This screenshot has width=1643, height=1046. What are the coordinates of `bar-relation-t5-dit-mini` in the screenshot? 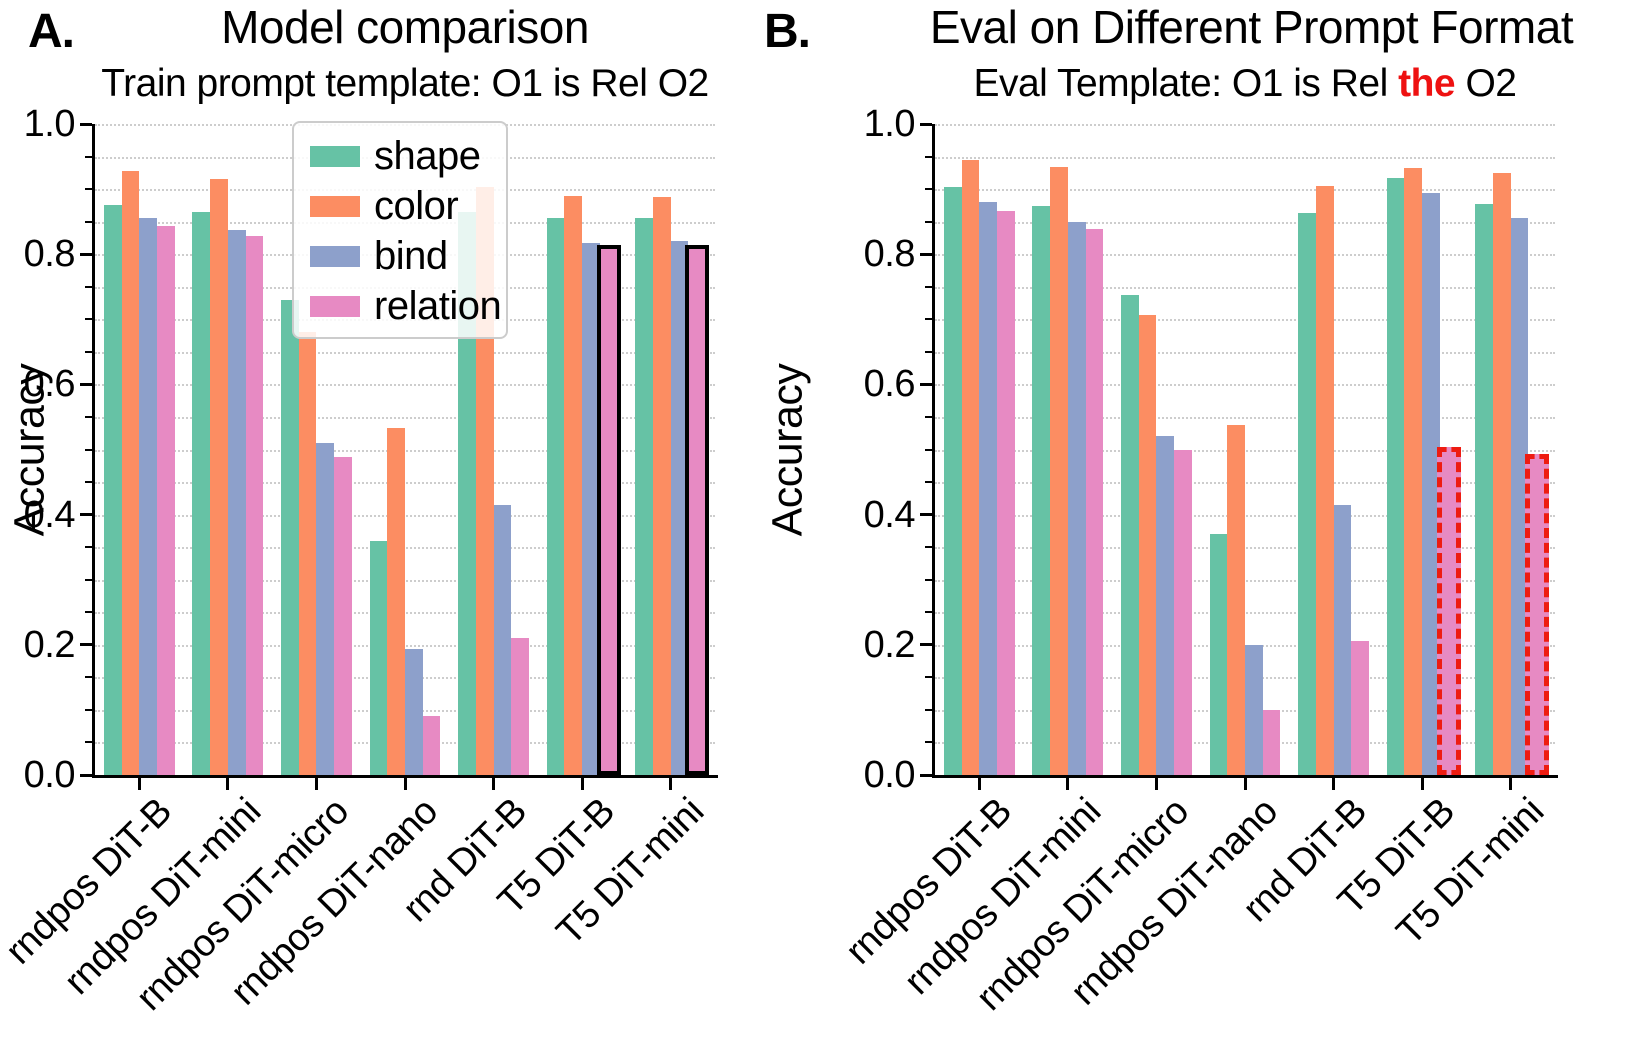 It's located at (1537, 614).